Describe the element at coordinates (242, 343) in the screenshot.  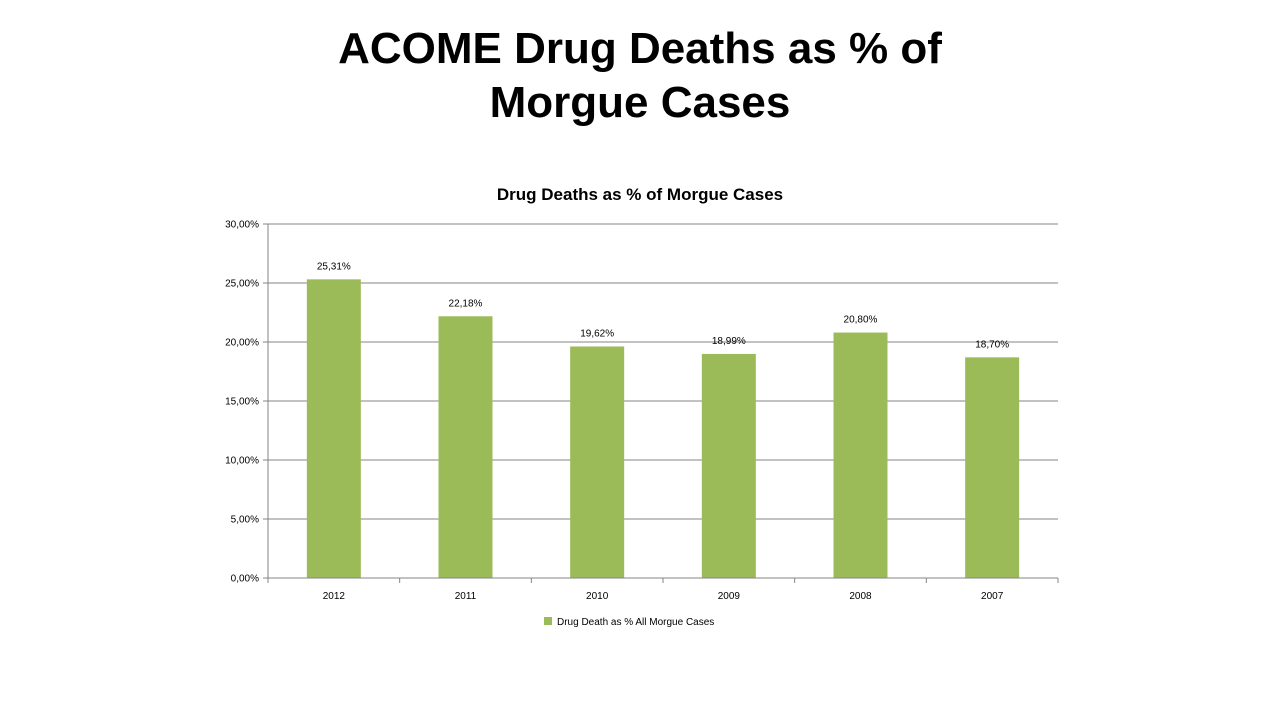
I see `y-tick-label: 20,00%` at that location.